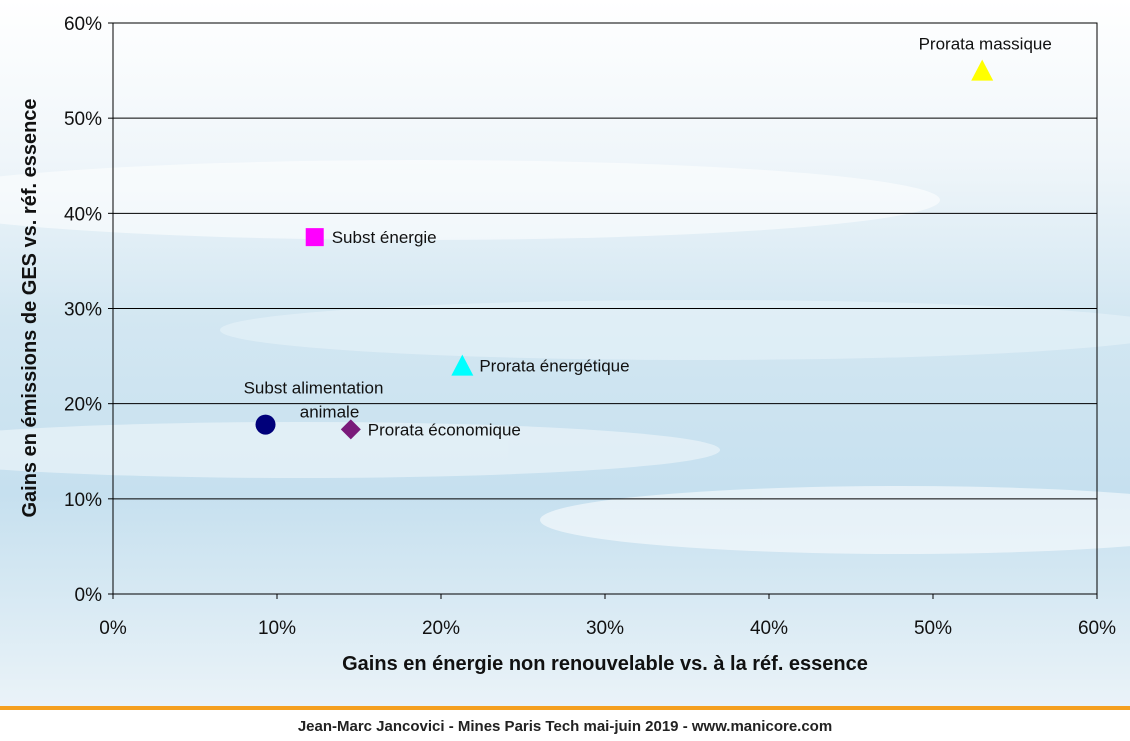  Describe the element at coordinates (113, 628) in the screenshot. I see `x-tick-label: 0%` at that location.